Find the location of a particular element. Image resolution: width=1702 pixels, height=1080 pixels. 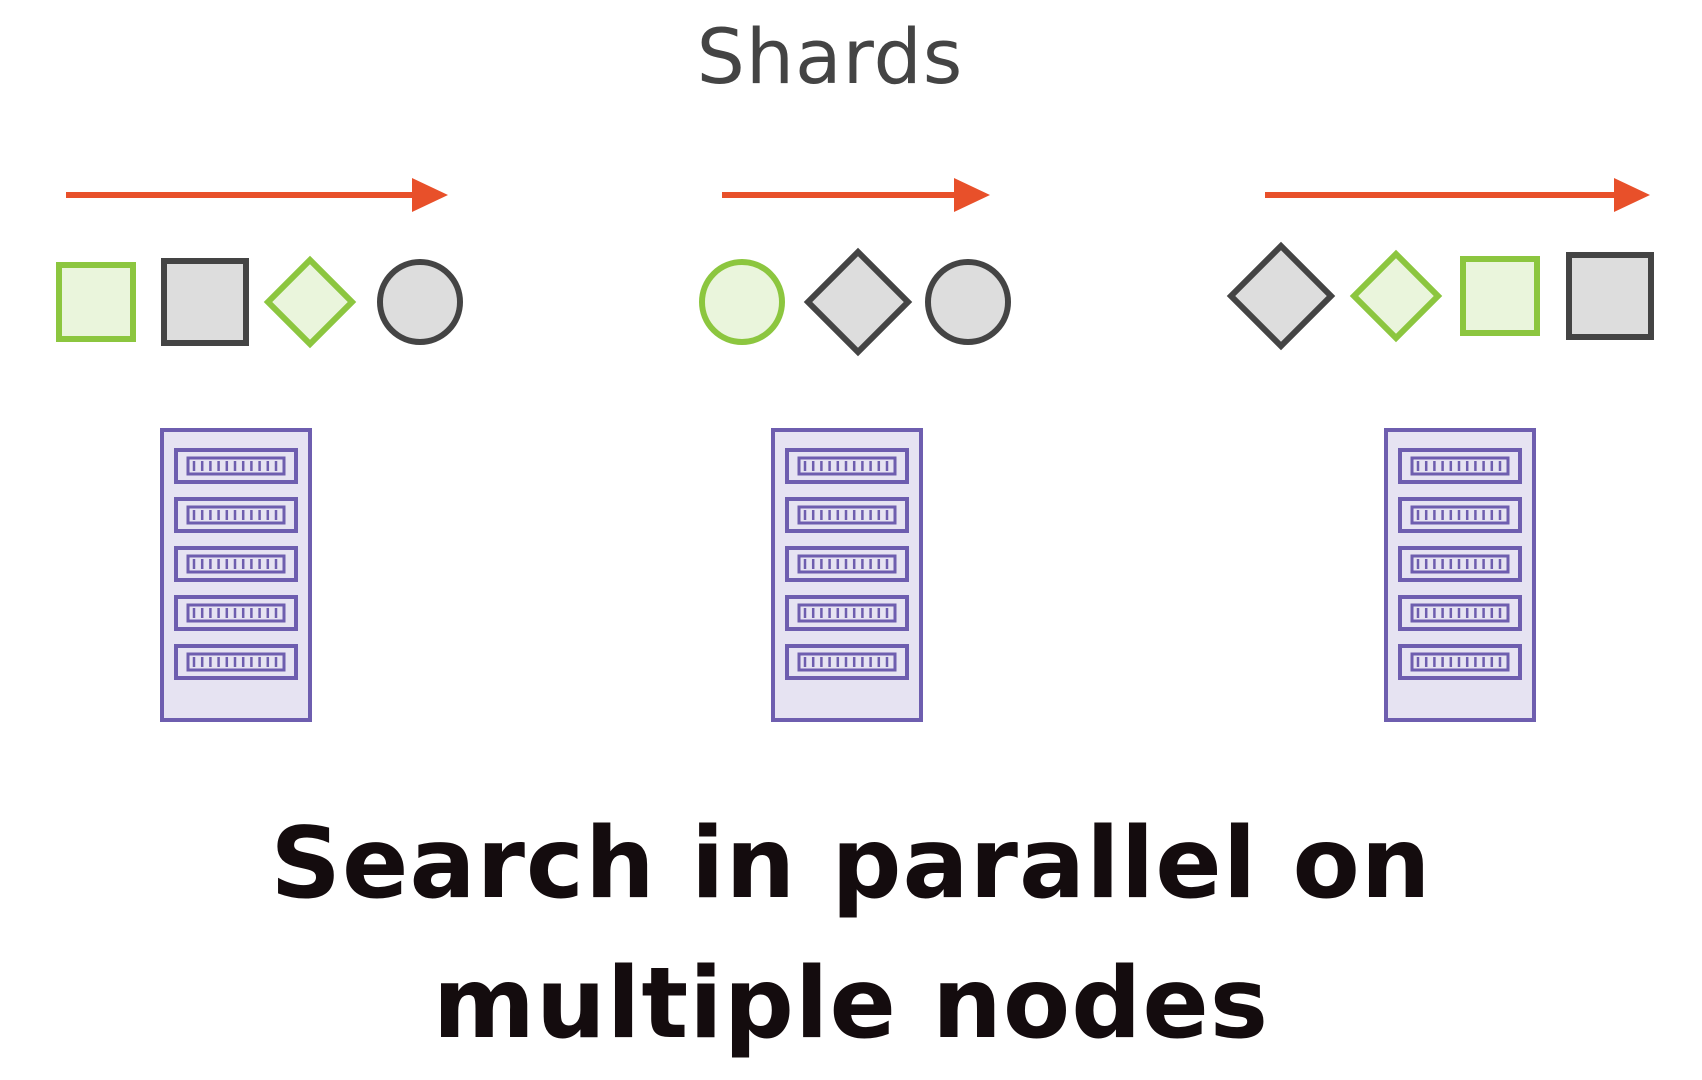

caption-line-1: Search in parallel on is located at coordinates (851, 864).